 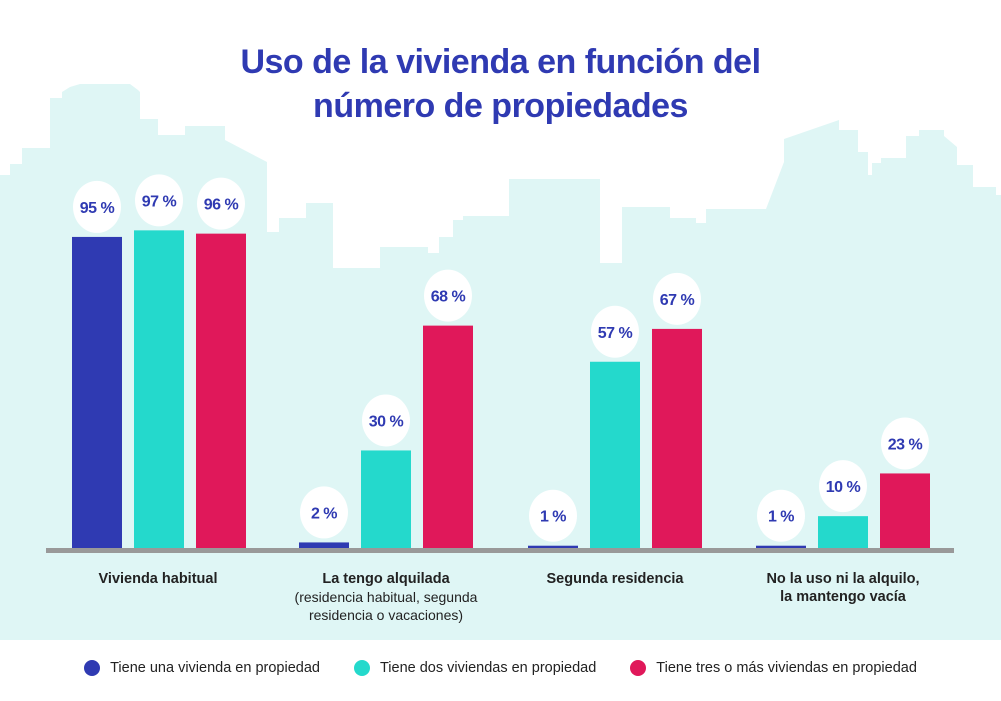 I want to click on legend-item-one-home: Tiene una vivienda en propiedad, so click(x=202, y=668).